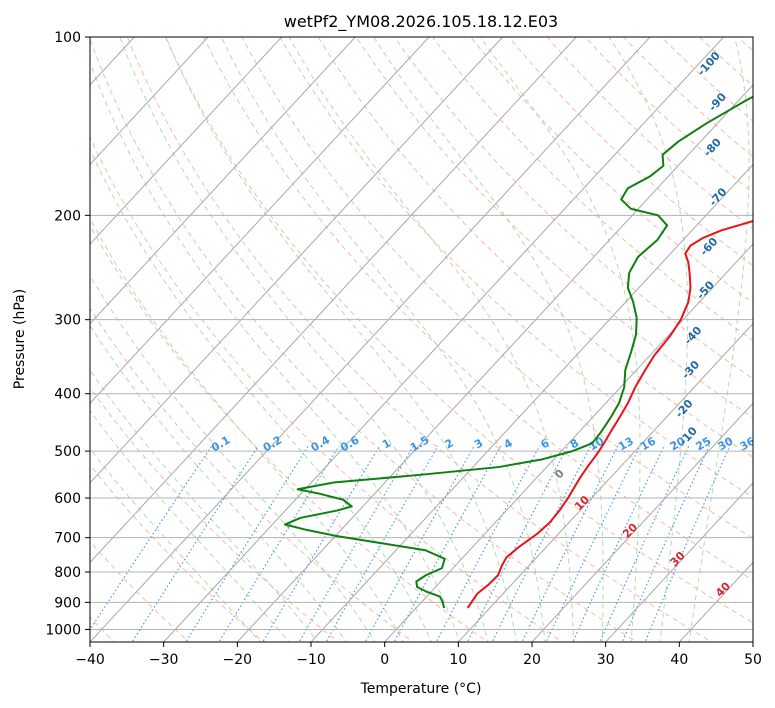 The width and height of the screenshot is (775, 708). What do you see at coordinates (67, 499) in the screenshot?
I see `y-tick-label: 600` at bounding box center [67, 499].